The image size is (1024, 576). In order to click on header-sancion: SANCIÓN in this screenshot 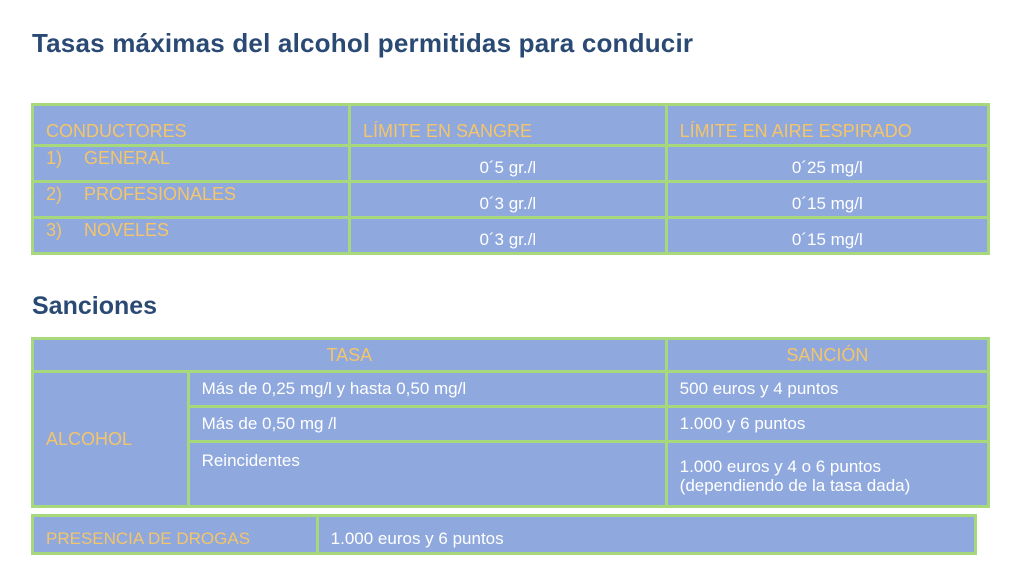, I will do `click(827, 355)`.